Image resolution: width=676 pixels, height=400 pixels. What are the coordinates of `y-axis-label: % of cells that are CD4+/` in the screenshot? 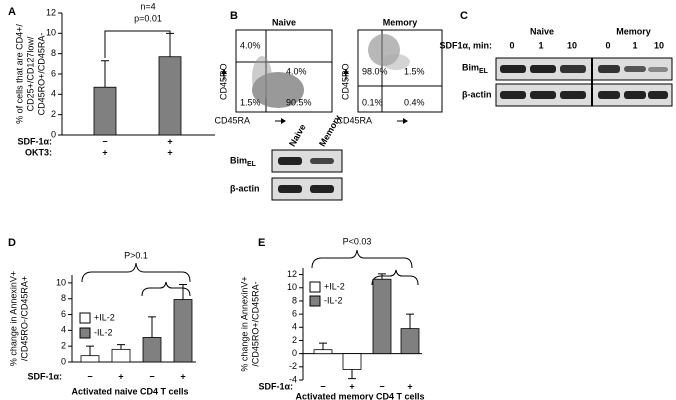 It's located at (19, 74).